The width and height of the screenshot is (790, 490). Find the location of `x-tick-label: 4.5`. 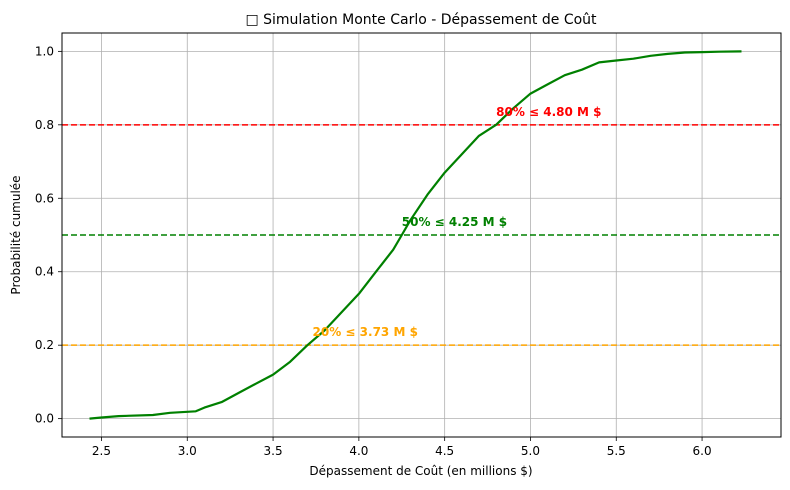

x-tick-label: 4.5 is located at coordinates (444, 451).